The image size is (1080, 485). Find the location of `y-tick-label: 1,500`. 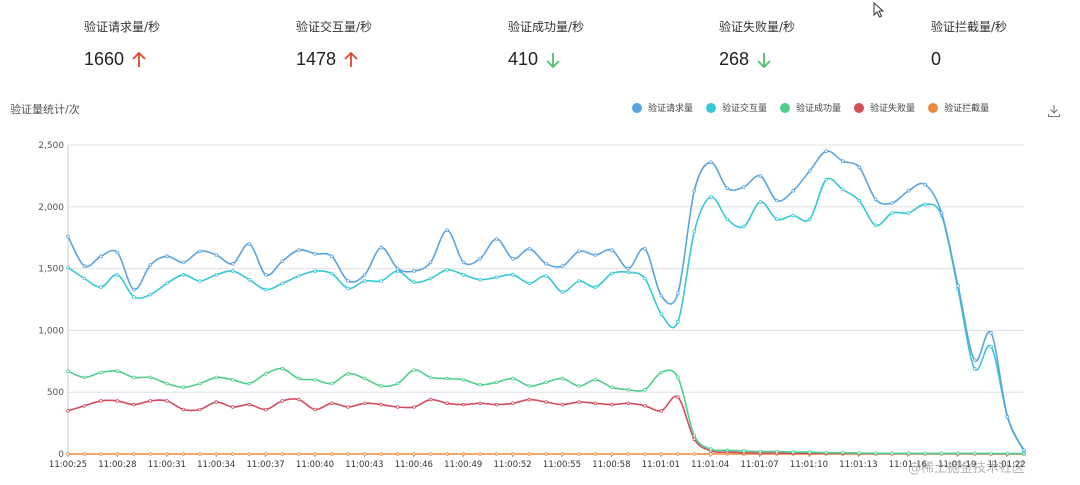

y-tick-label: 1,500 is located at coordinates (51, 270).